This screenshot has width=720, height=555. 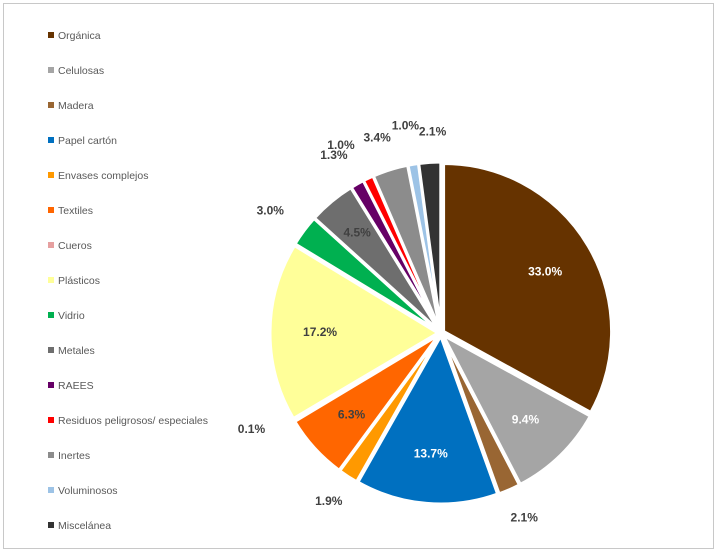 I want to click on legend-label: Metales, so click(x=76, y=351).